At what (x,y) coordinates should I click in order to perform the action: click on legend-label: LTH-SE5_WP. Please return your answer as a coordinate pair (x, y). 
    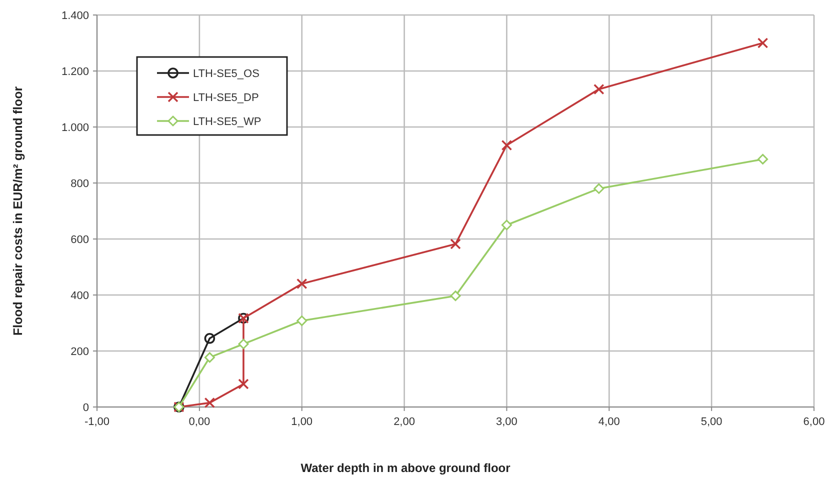
    Looking at the image, I should click on (227, 122).